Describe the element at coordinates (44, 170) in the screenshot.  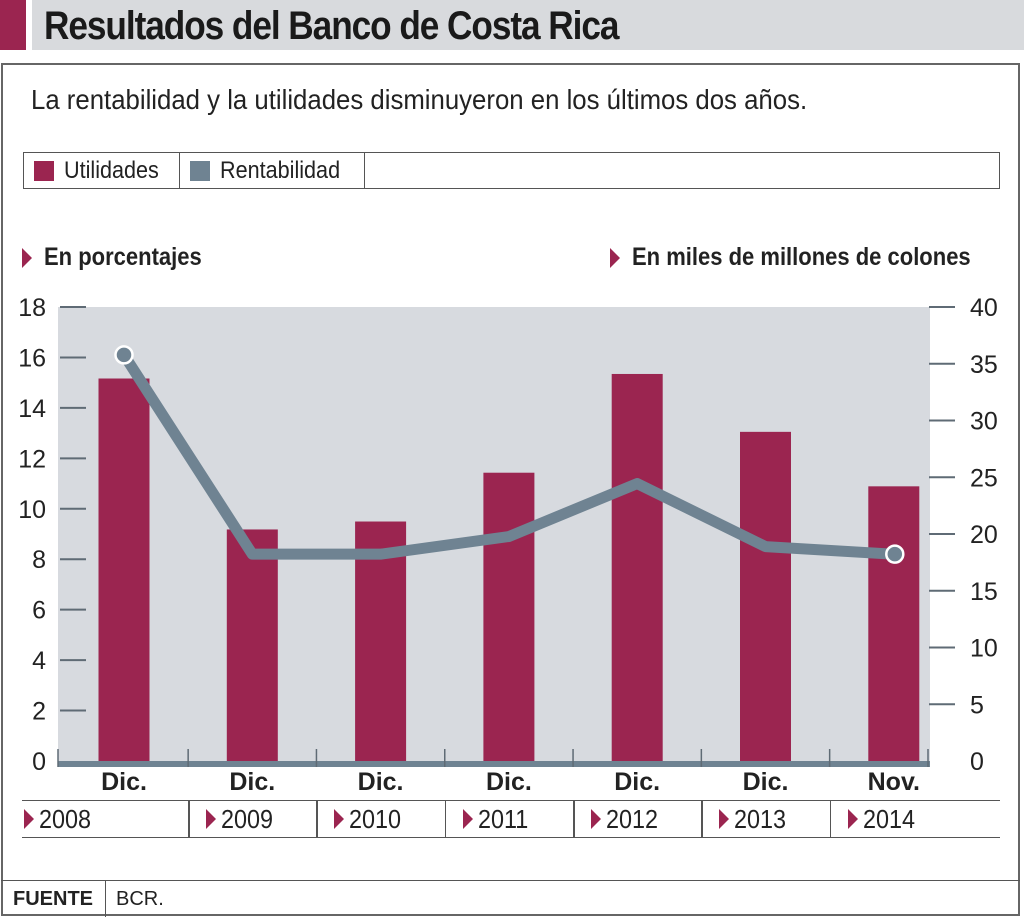
I see `legend-swatch-utilidades` at that location.